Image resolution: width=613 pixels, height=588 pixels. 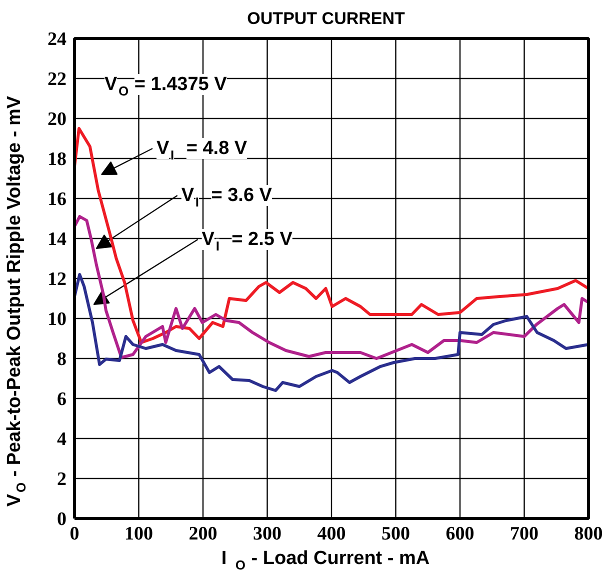 I want to click on y-tick-label: 0, so click(x=61, y=519).